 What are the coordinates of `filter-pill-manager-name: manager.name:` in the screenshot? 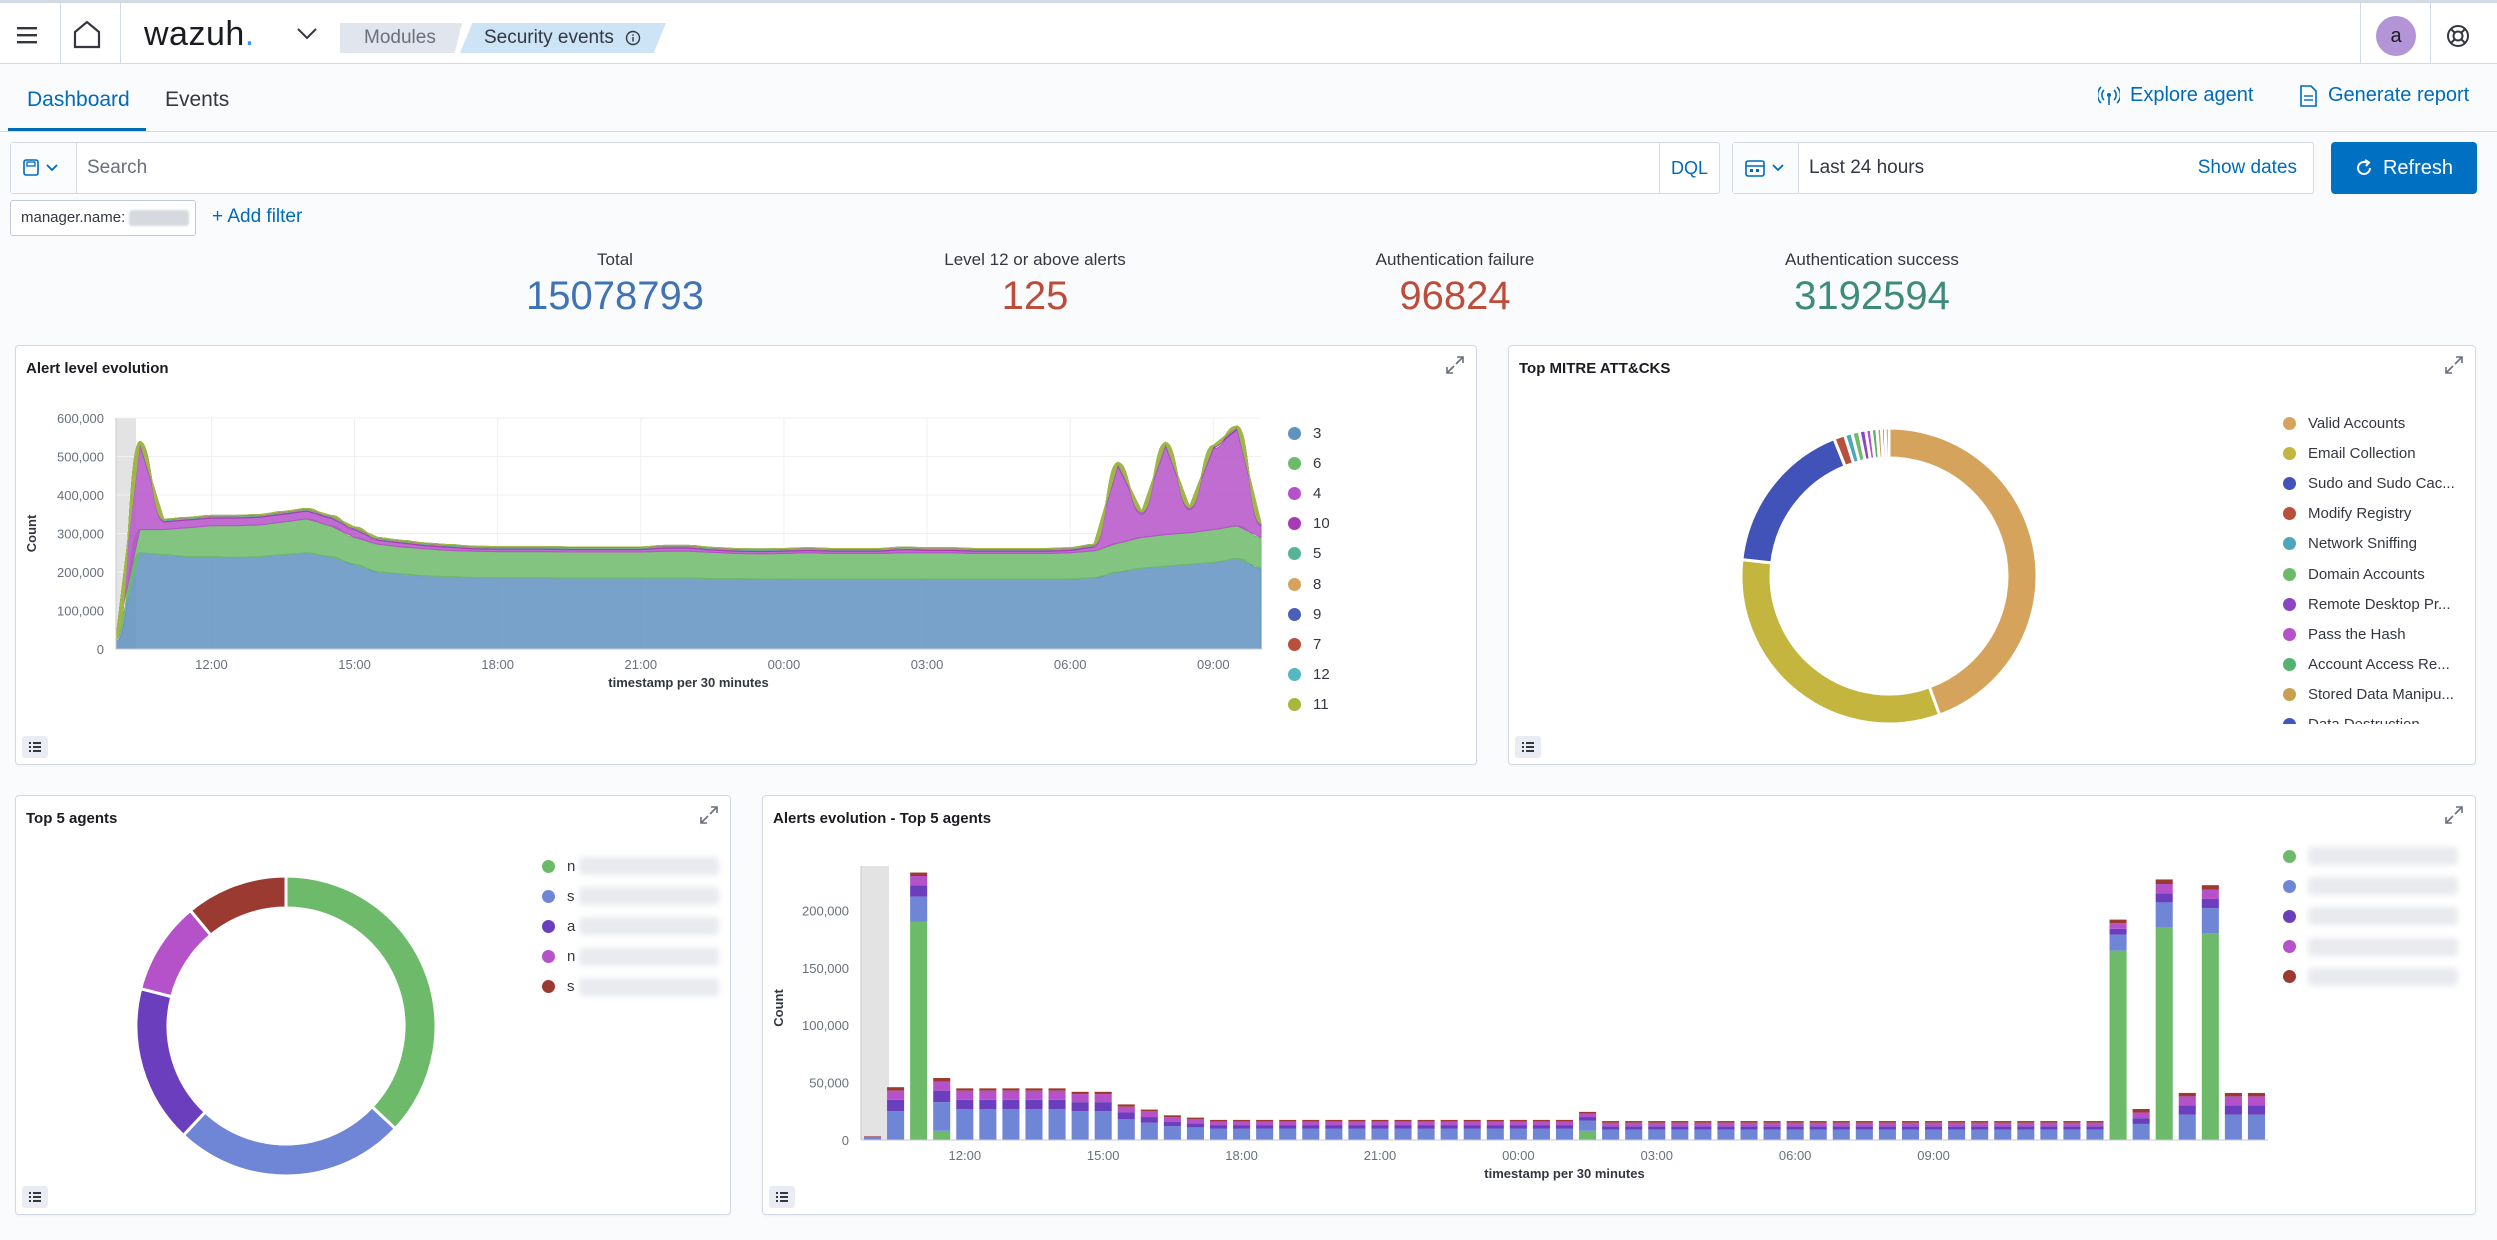 It's located at (103, 218).